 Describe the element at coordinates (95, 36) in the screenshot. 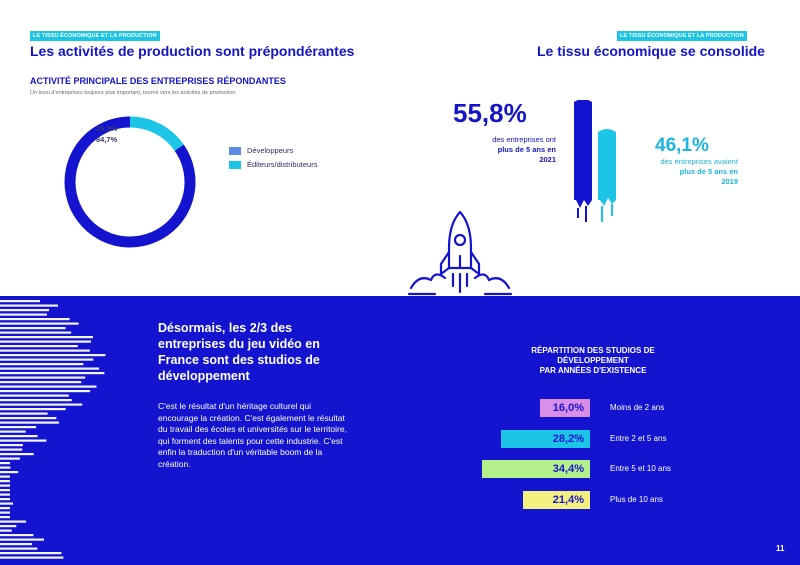

I see `section-tag-left: LE TISSU ÉCONOMIQUE ET LA PRODUCTION` at that location.